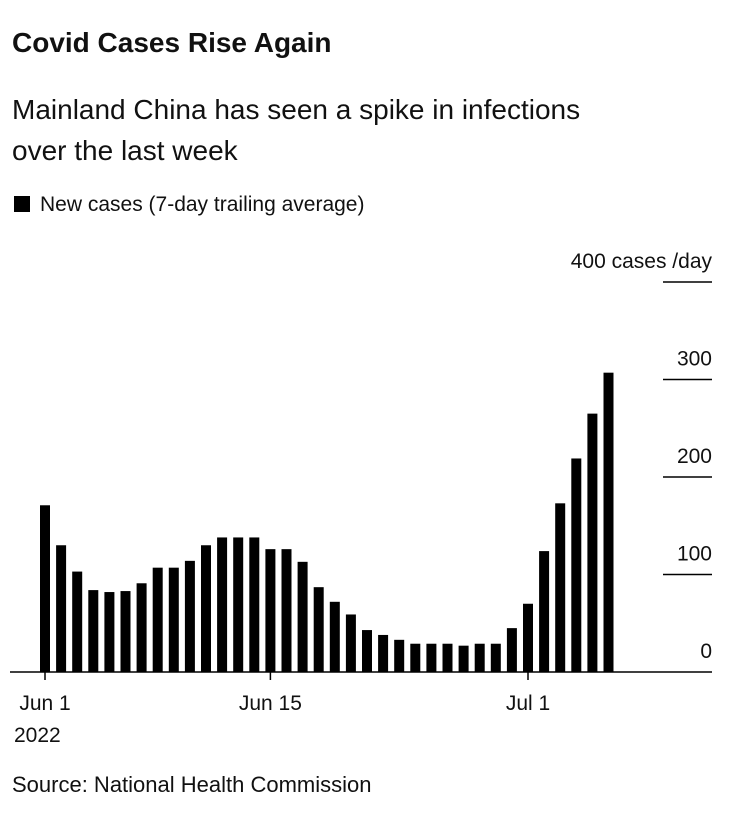 The image size is (735, 826). Describe the element at coordinates (192, 784) in the screenshot. I see `source: Source: National Health Commission` at that location.